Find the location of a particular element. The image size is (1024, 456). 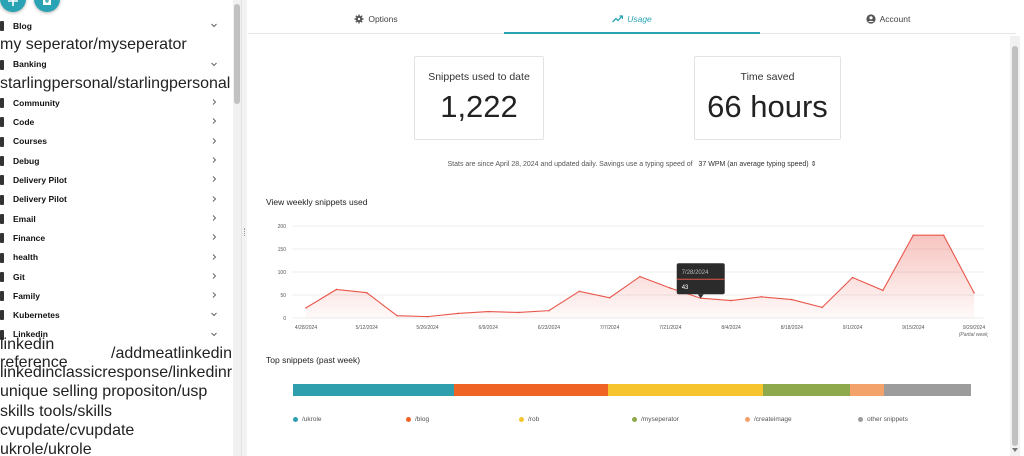

sidebar-folder: Family is located at coordinates (116, 295).